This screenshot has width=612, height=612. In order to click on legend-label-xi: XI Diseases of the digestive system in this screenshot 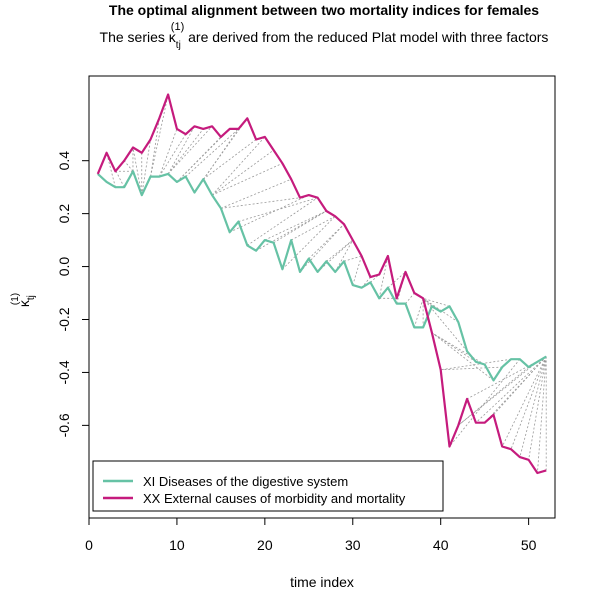, I will do `click(245, 481)`.